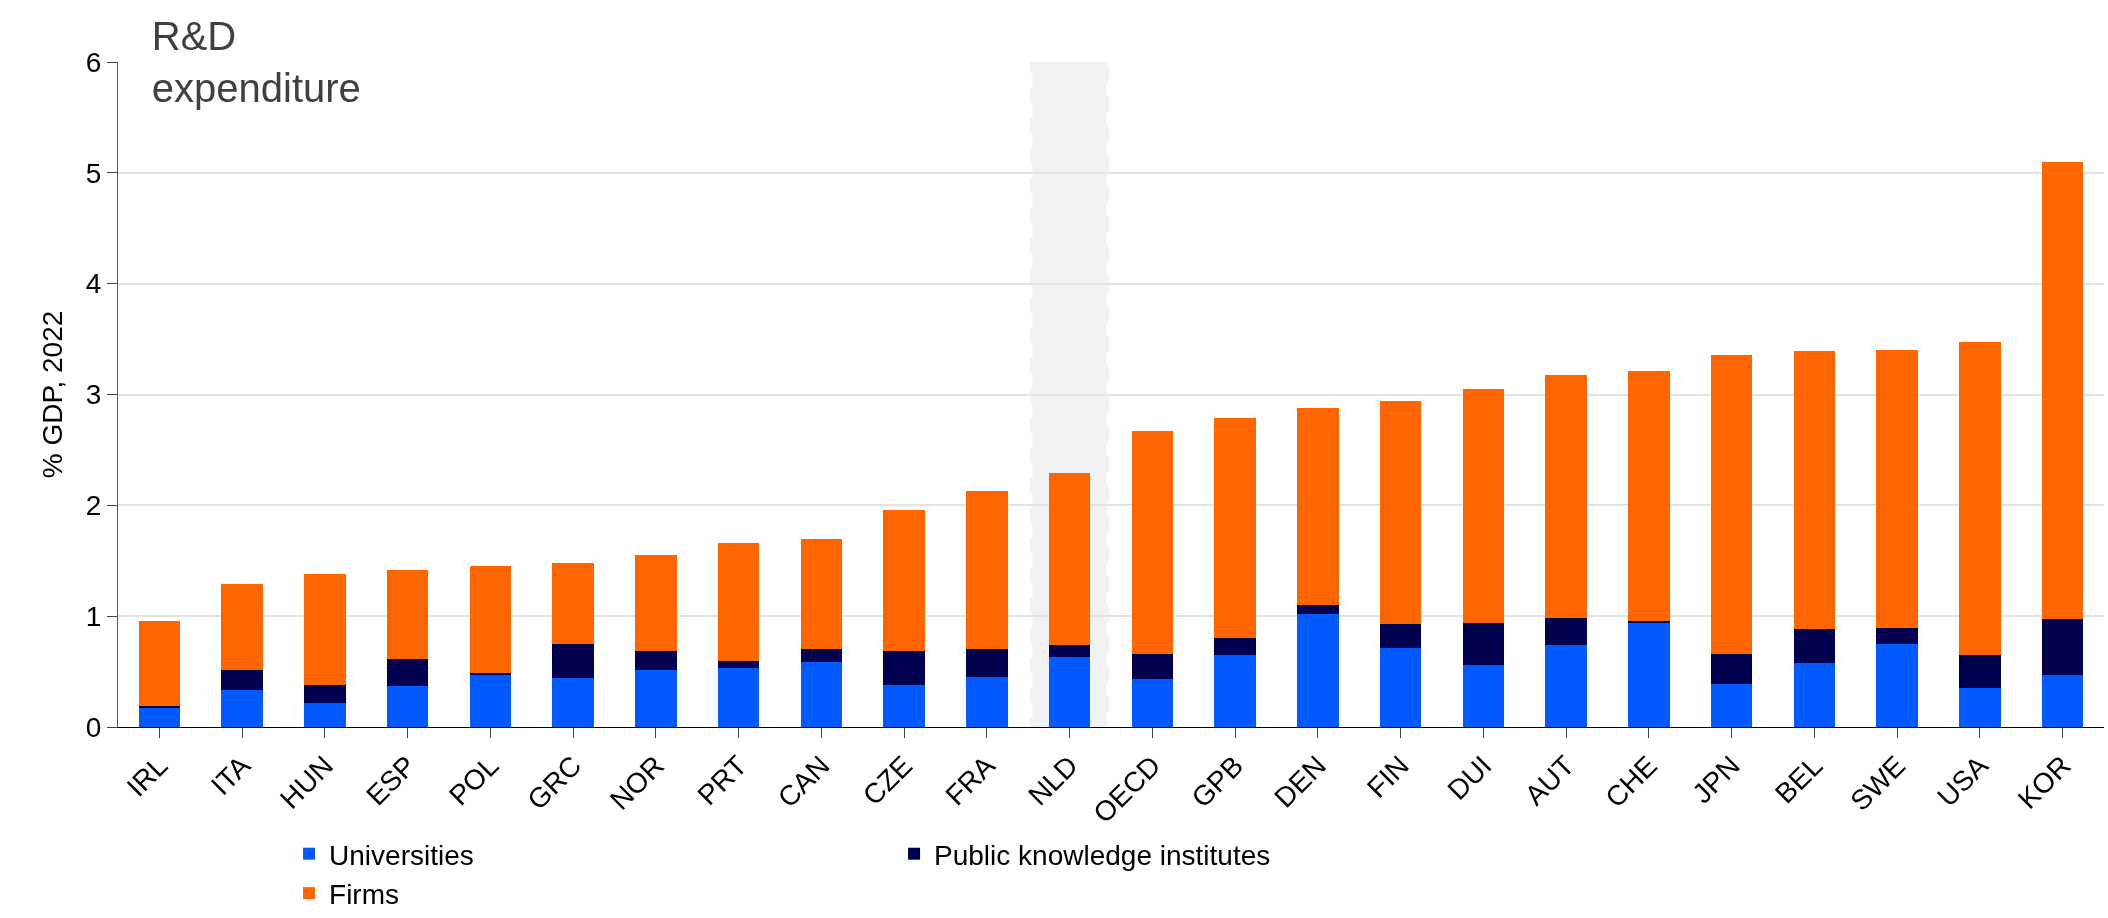 This screenshot has height=918, width=2108. Describe the element at coordinates (1799, 779) in the screenshot. I see `x-tick-label: BEL` at that location.